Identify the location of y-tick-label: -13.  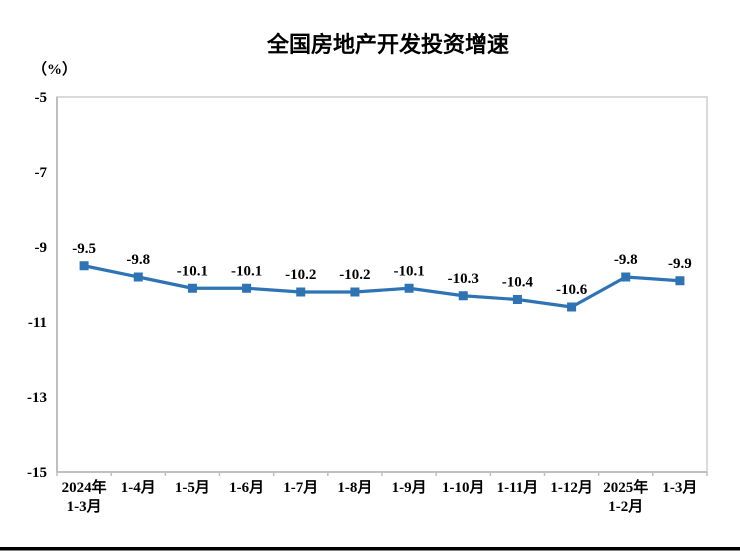
(37, 398).